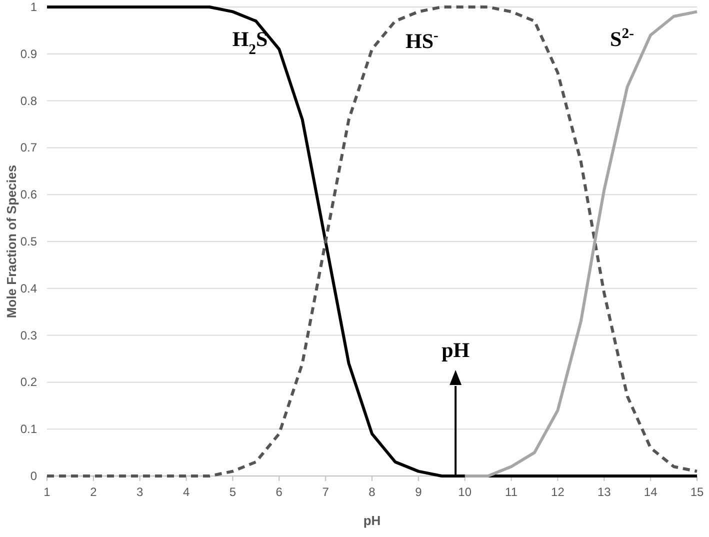  Describe the element at coordinates (34, 7) in the screenshot. I see `y-tick-label: 1` at that location.